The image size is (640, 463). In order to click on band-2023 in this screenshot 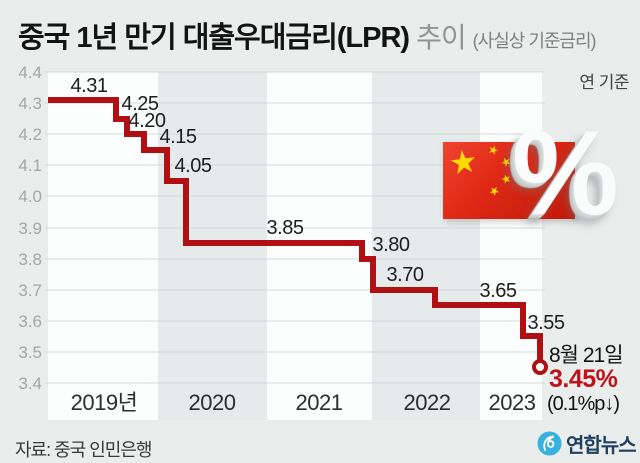, I will do `click(511, 246)`.